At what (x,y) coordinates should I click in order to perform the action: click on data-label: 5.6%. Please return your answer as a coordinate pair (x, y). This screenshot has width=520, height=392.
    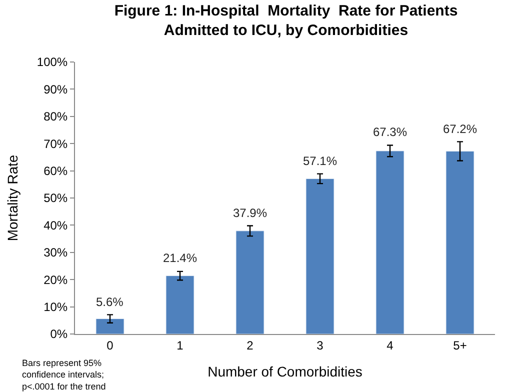
    Looking at the image, I should click on (110, 302).